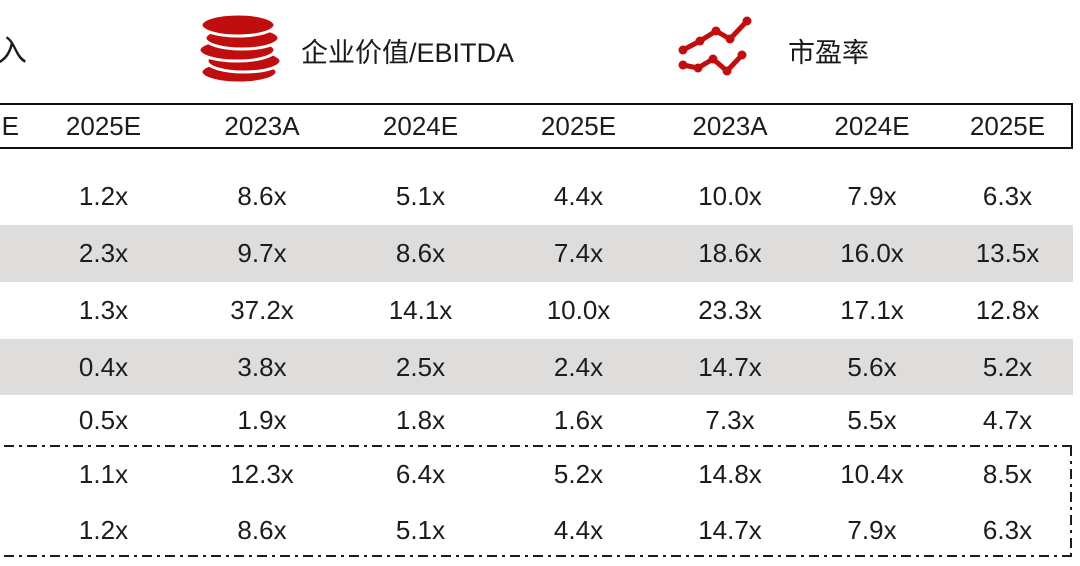 The image size is (1080, 566). Describe the element at coordinates (536, 187) in the screenshot. I see `table-row: 1.2x 8.6x 5.1x 4.4x 10.0x 7.9x 6.3x` at that location.